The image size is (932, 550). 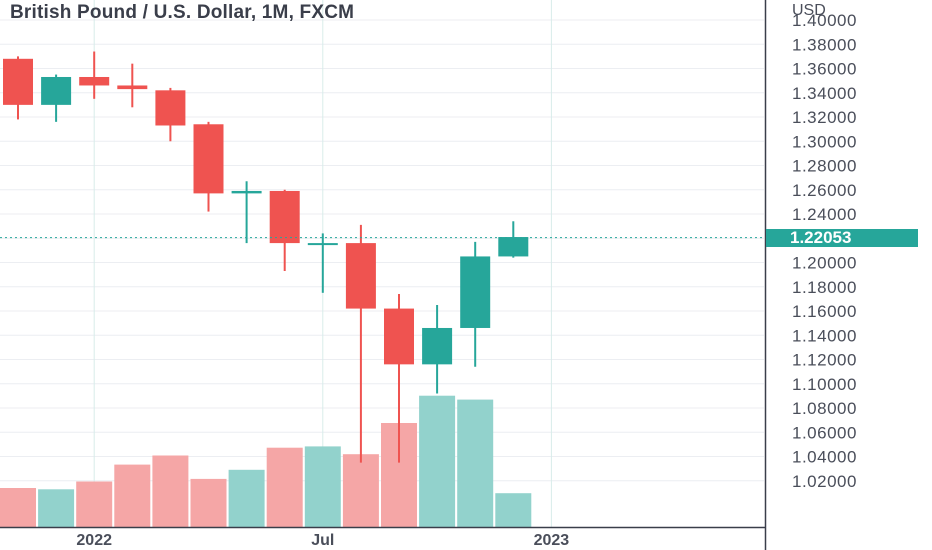 I want to click on last-price-badge: 1.22053, so click(x=842, y=237).